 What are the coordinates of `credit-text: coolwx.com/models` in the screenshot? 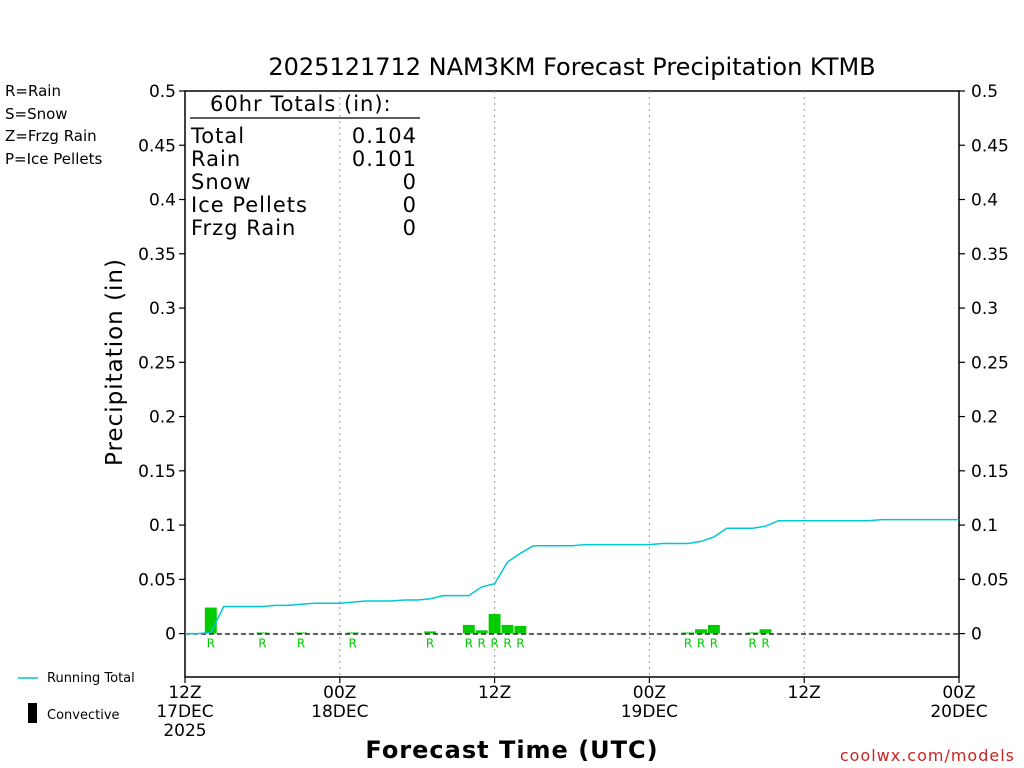 It's located at (927, 755).